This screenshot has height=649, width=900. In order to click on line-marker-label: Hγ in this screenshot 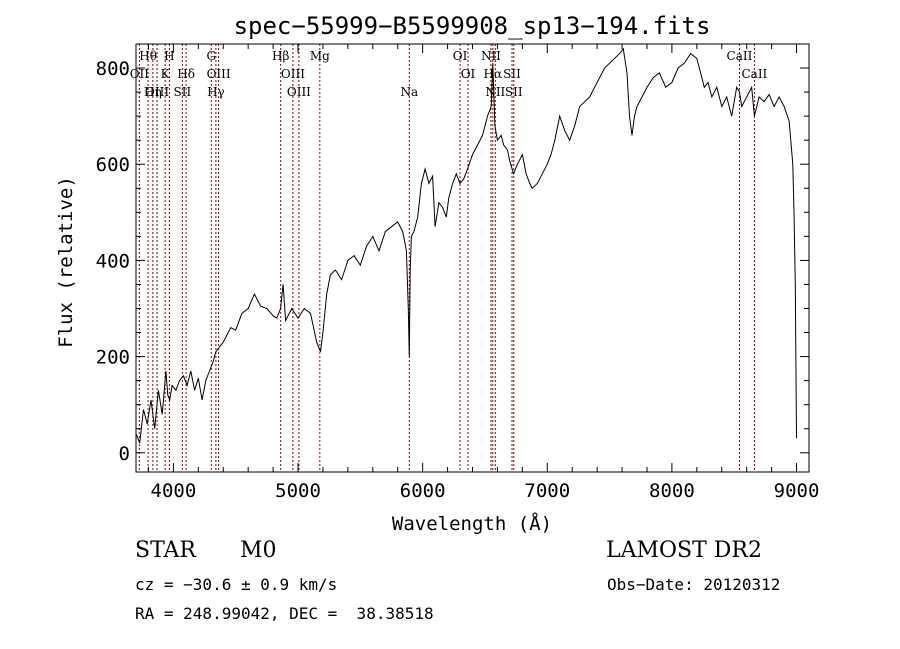, I will do `click(216, 92)`.